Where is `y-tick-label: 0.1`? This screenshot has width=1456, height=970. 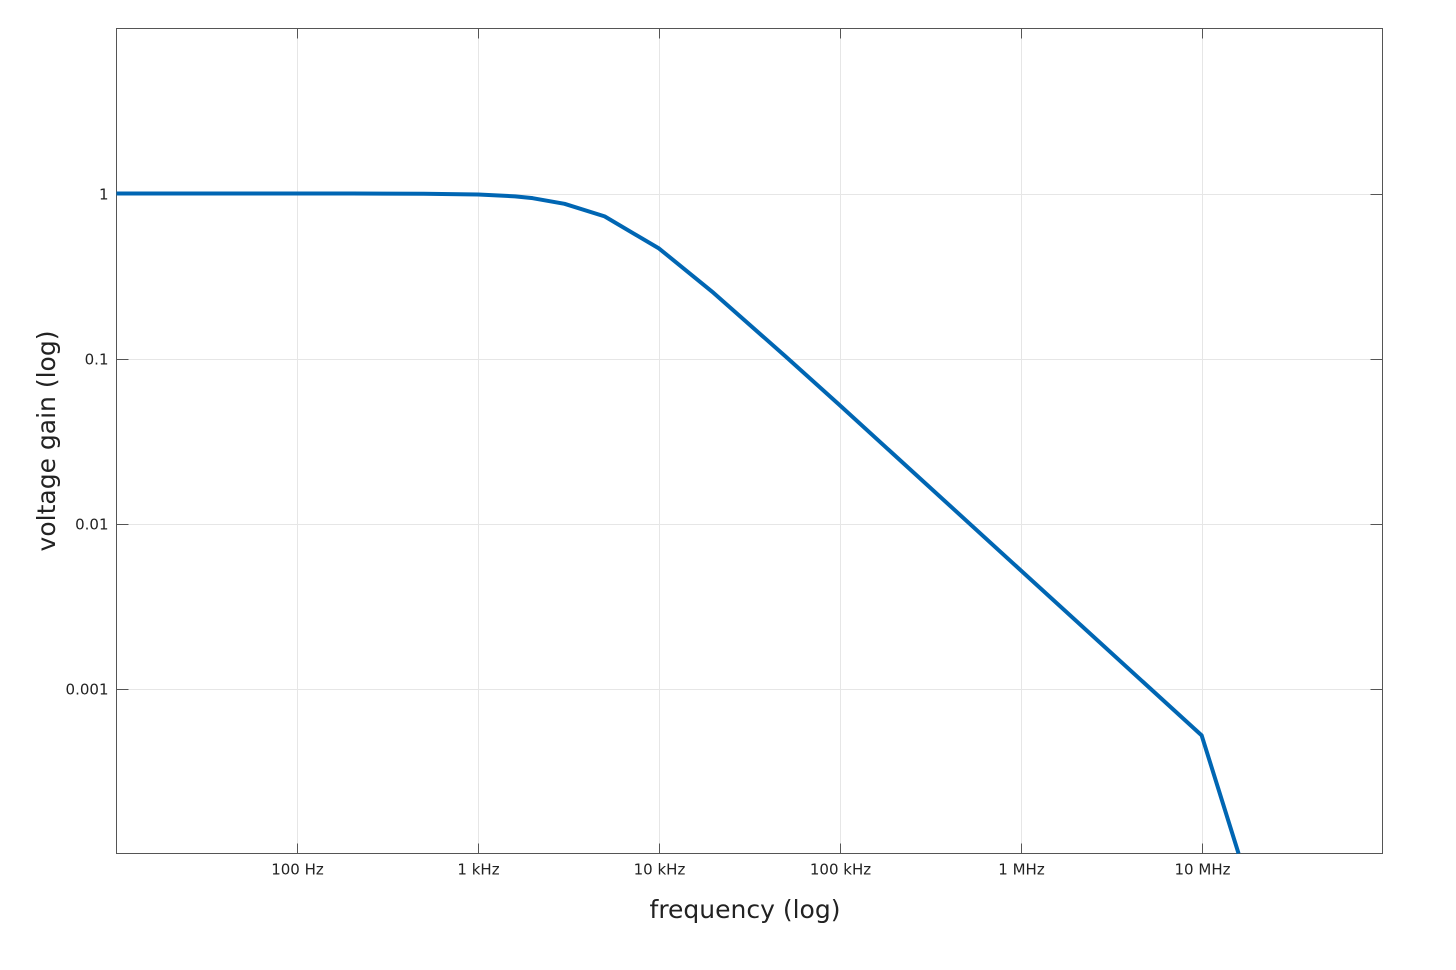
y-tick-label: 0.1 is located at coordinates (97, 360).